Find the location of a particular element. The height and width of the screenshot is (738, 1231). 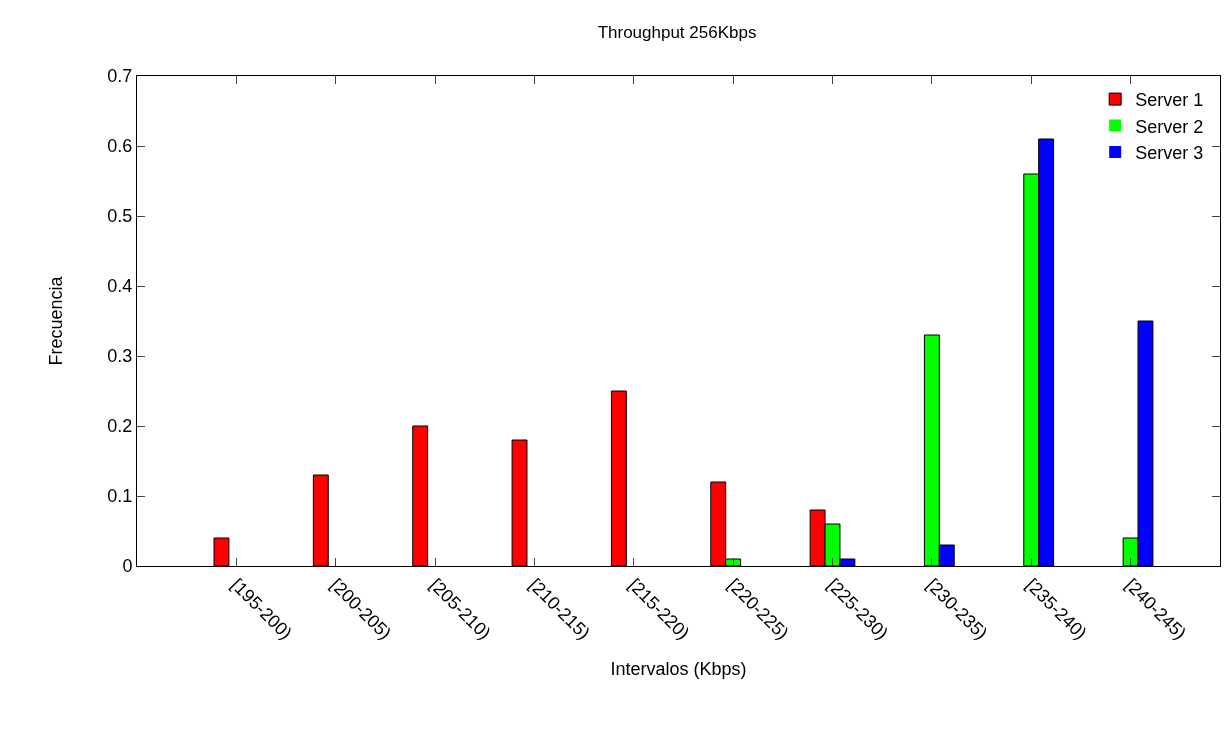

chart-title: Throughput 256Kbps is located at coordinates (677, 32).